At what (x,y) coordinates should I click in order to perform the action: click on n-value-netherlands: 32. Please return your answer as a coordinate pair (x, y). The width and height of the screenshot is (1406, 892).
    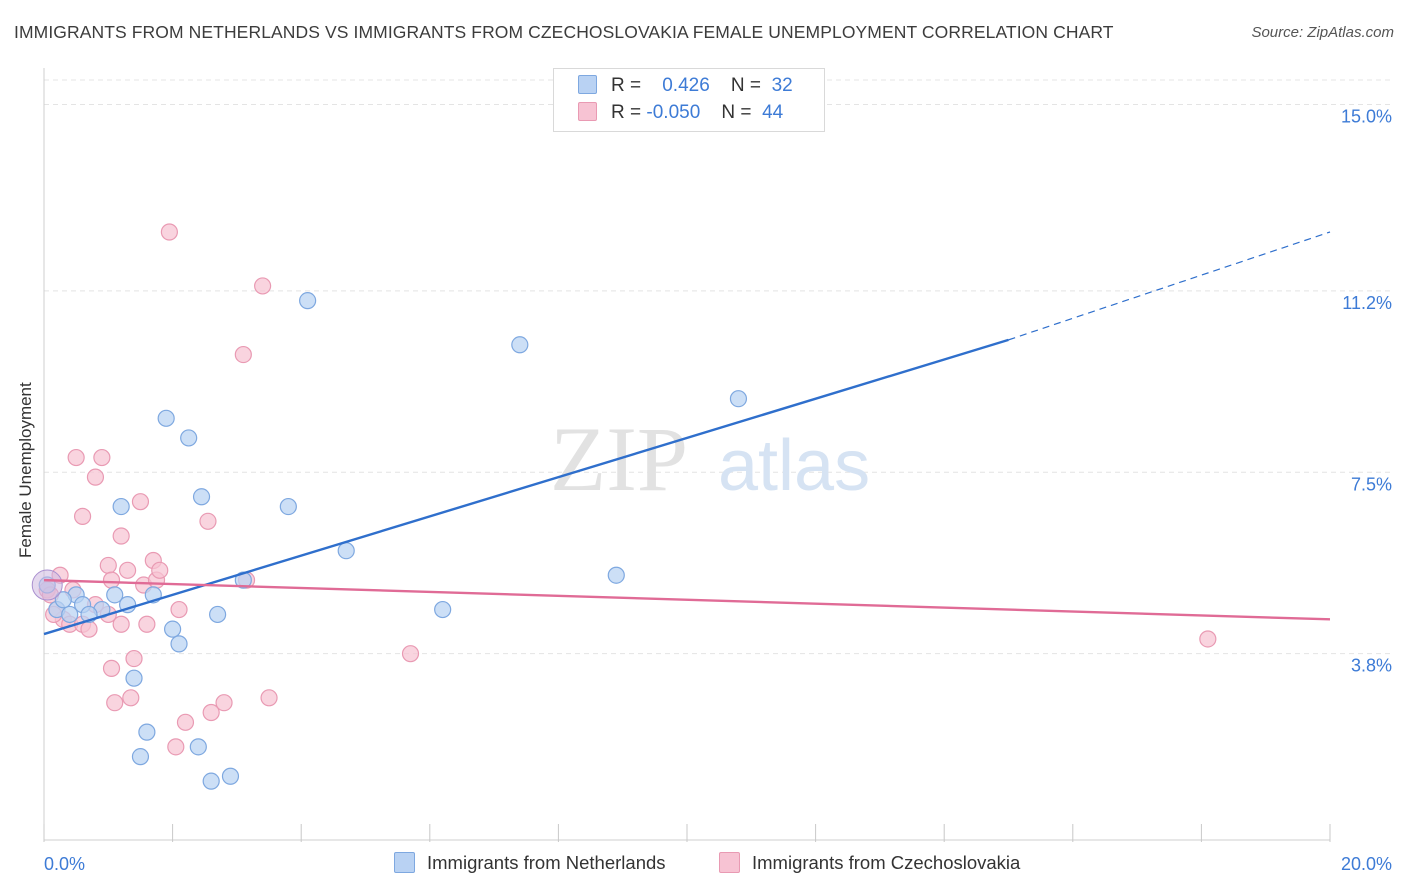
    Looking at the image, I should click on (782, 85).